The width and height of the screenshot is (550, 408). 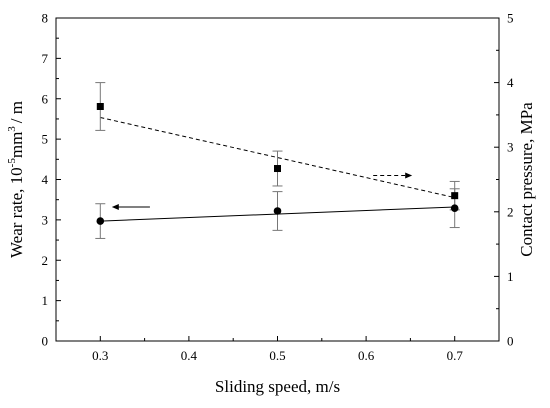 What do you see at coordinates (12, 163) in the screenshot?
I see `left-y-title-sup-1: -5` at bounding box center [12, 163].